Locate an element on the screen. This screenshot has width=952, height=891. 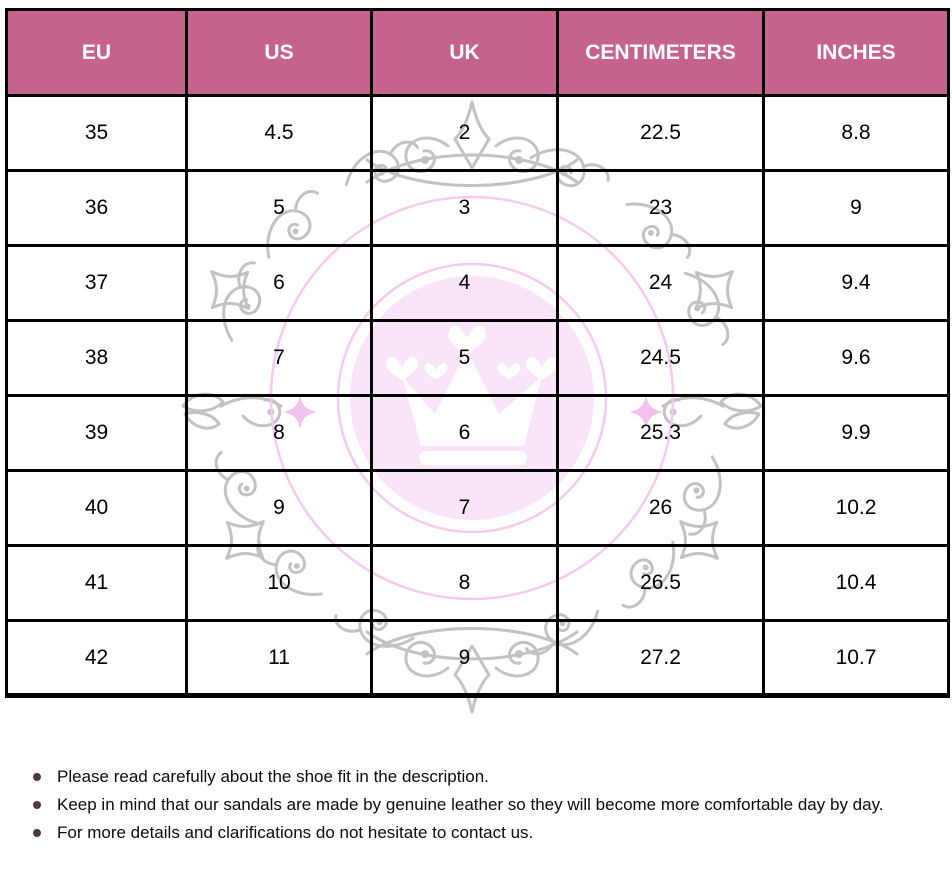
table-cell: 10.7 is located at coordinates (856, 658).